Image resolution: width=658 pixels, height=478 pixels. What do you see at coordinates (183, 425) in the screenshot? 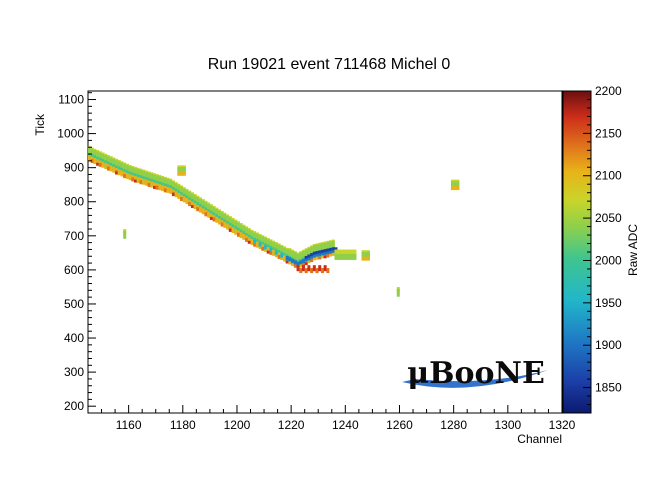
I see `x-tick-label: 1180` at bounding box center [183, 425].